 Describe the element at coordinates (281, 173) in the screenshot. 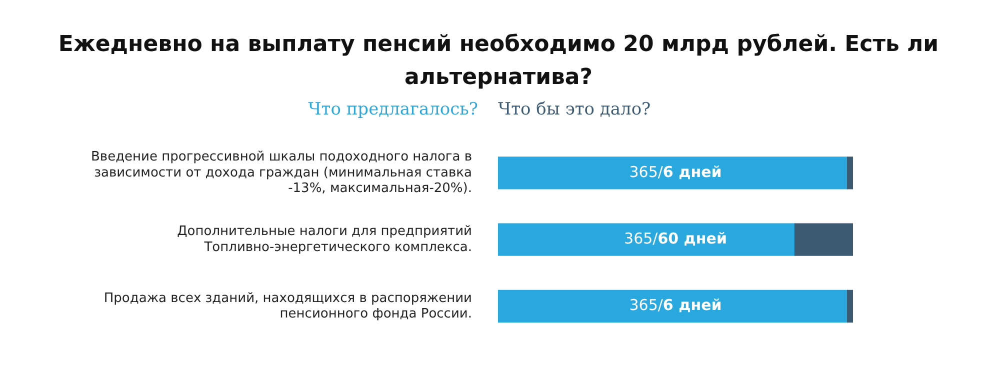

I see `y-tick-label: Введение прогрессивной шкалы подоходного налога в зависимости от дохода граждан (минимальная ставка -13%, максимальная-20%).` at that location.